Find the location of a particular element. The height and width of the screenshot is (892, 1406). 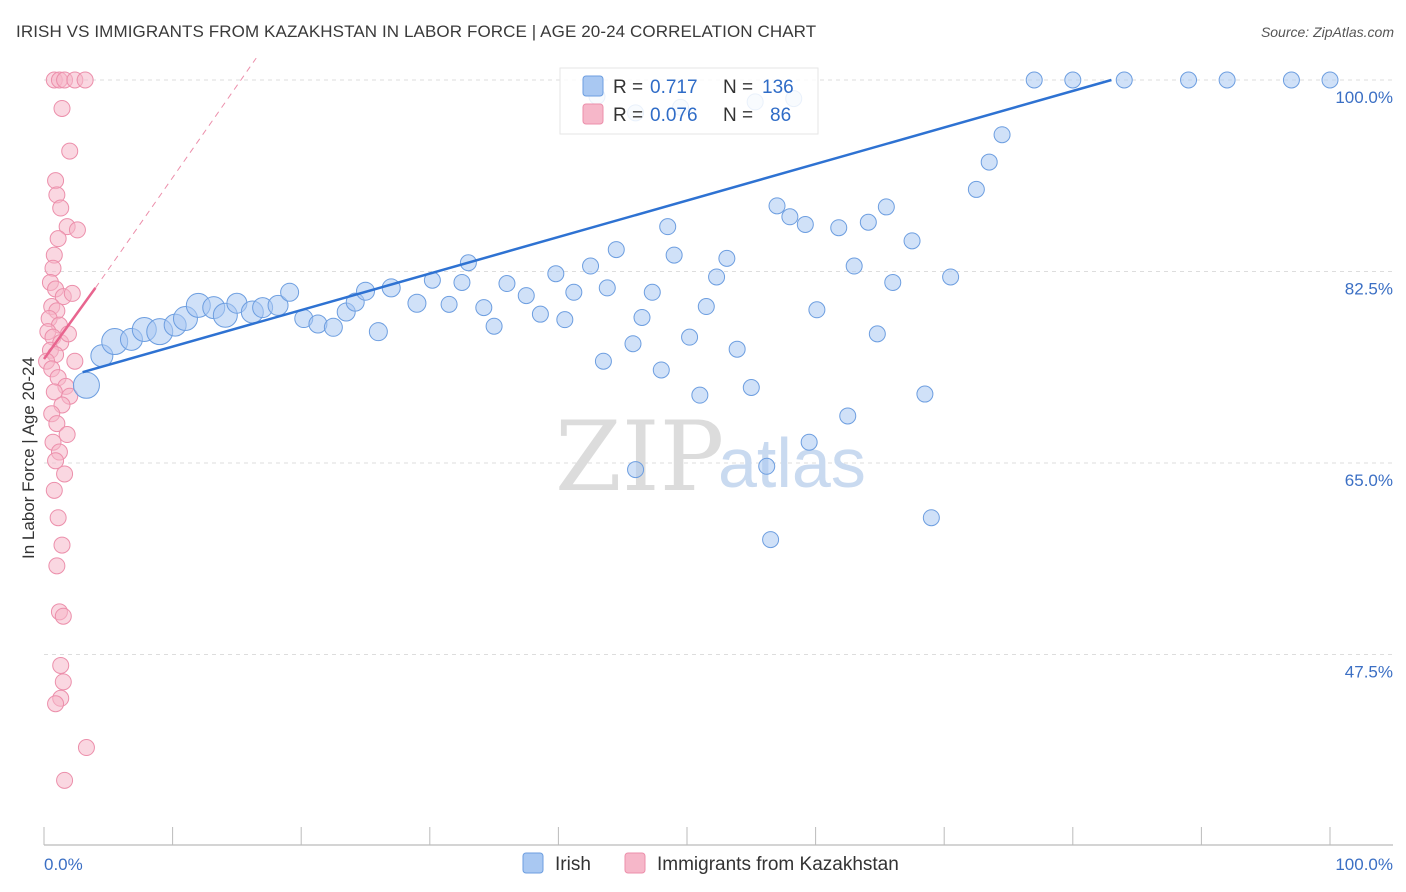

legend-swatch-kaz is located at coordinates (593, 114).